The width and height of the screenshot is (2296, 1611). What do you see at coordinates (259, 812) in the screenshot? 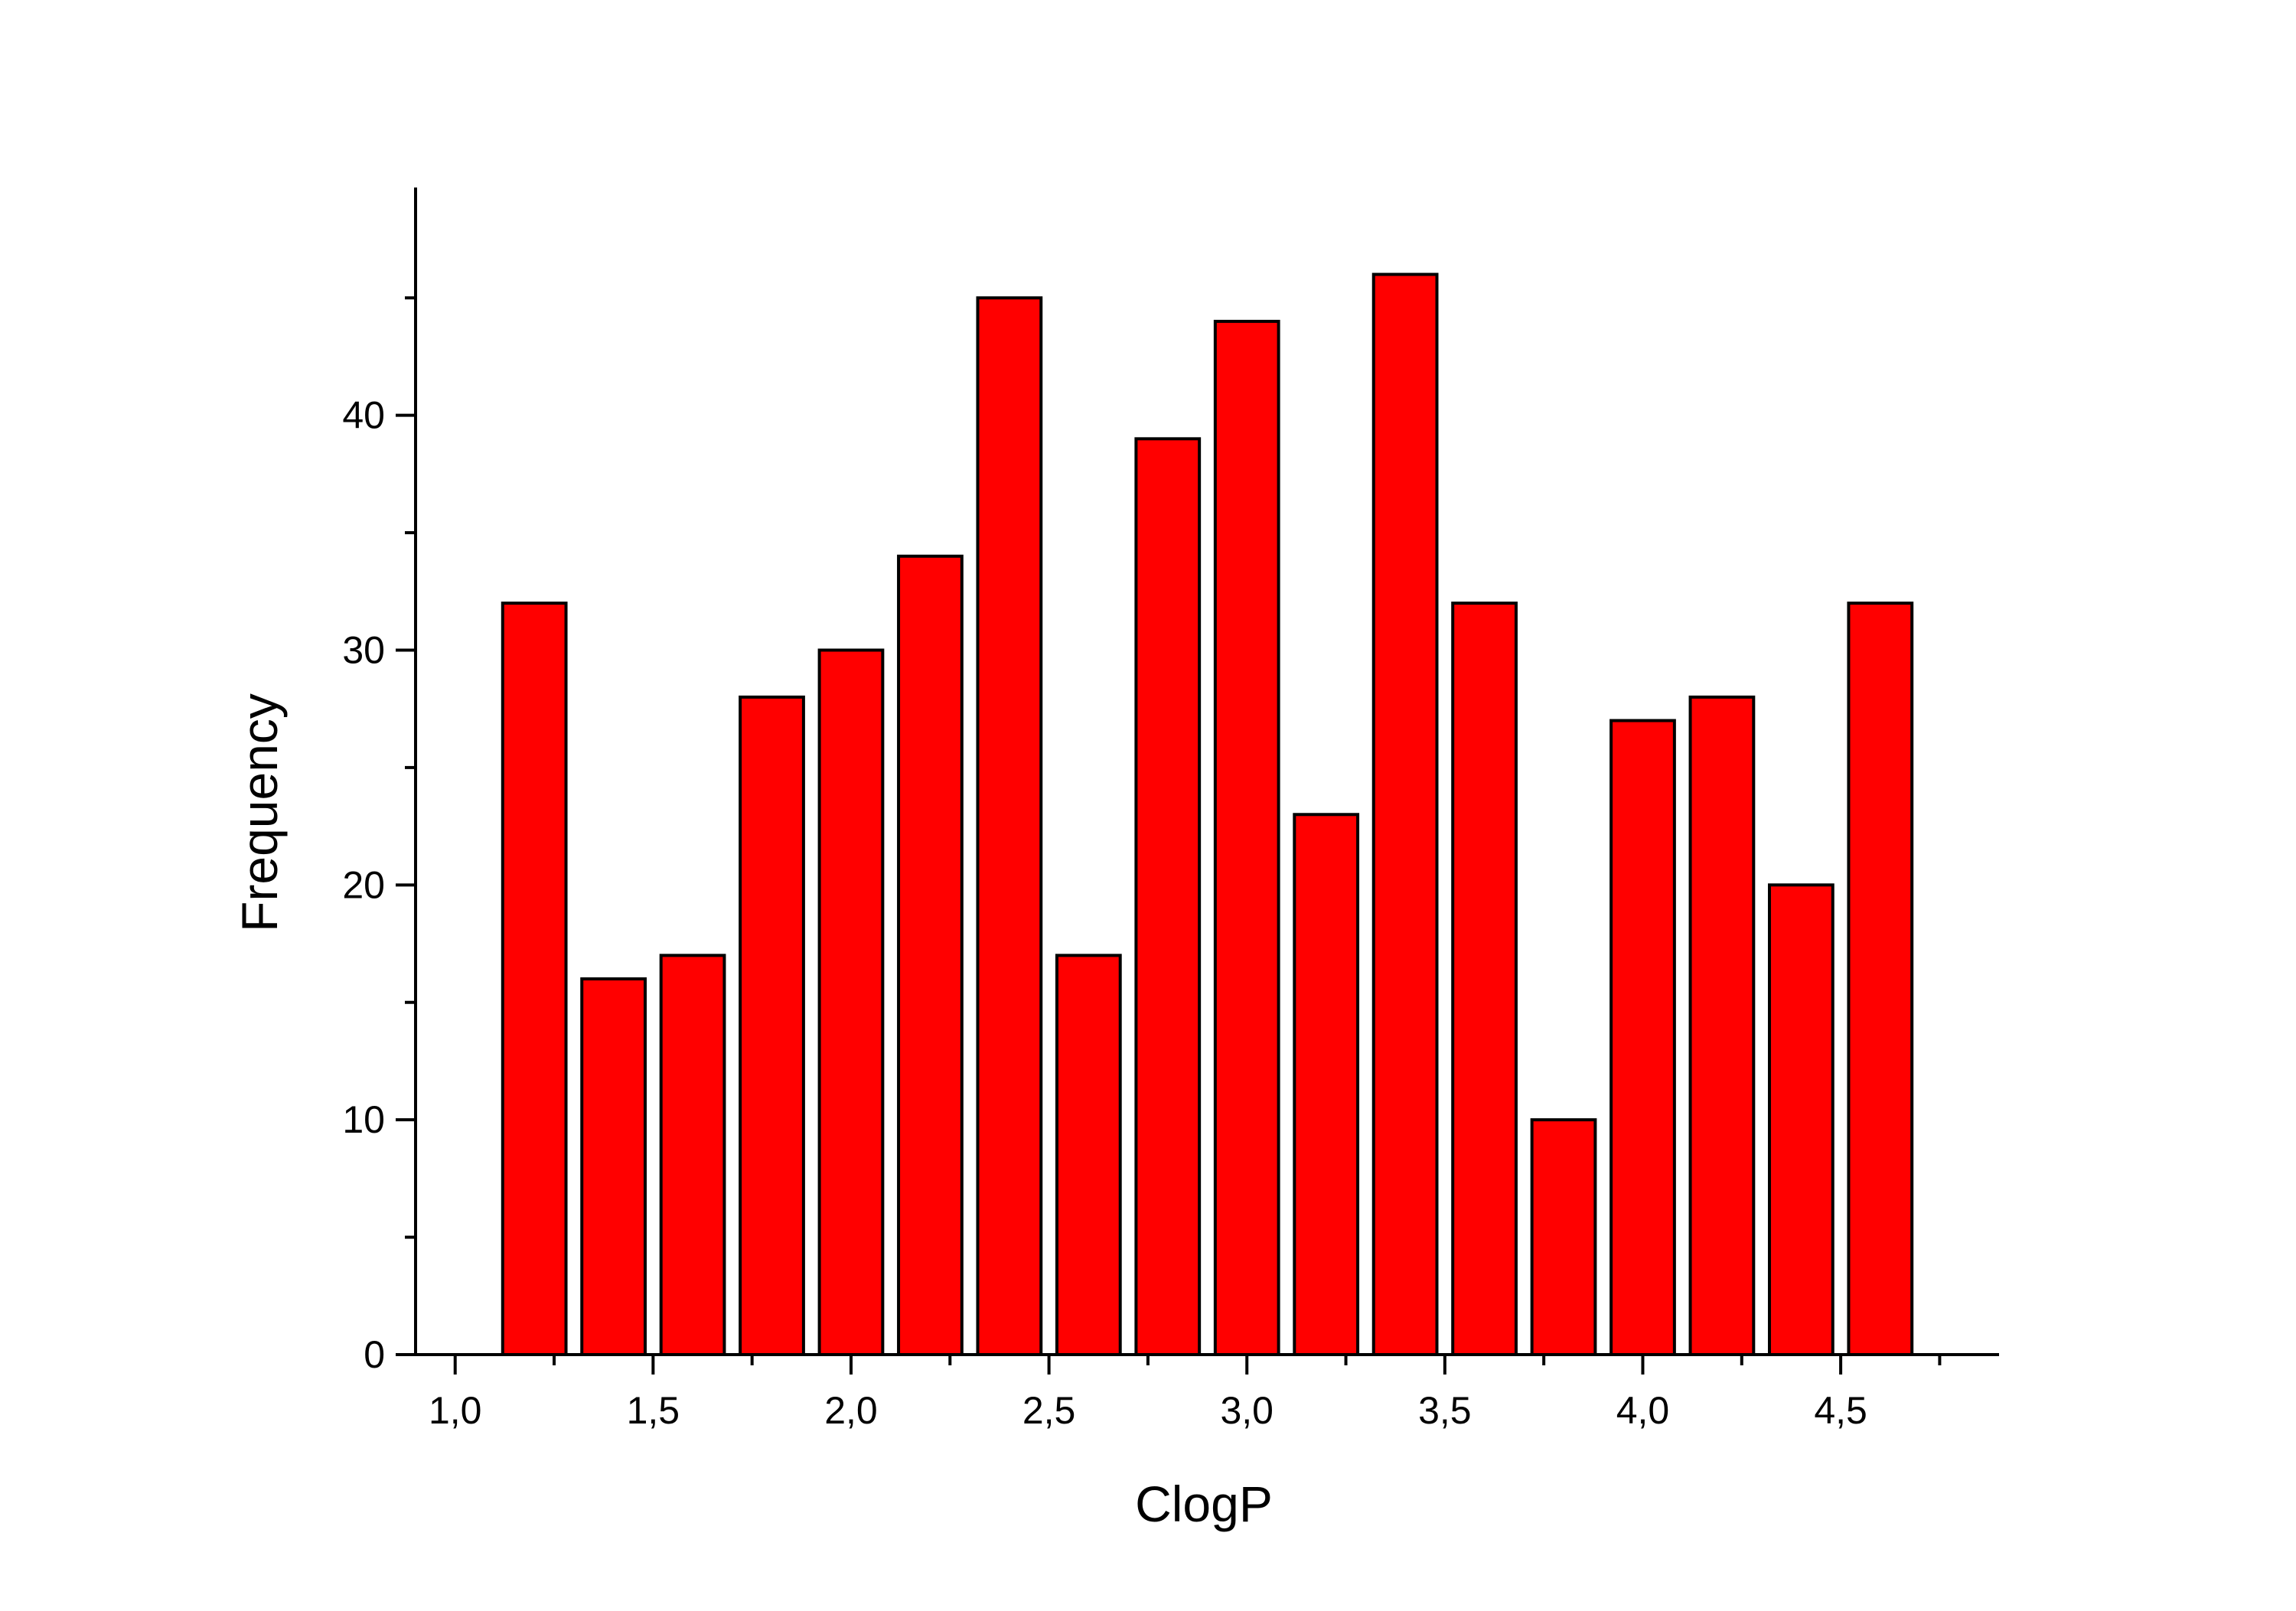
I see `y-axis-title: Frequency` at bounding box center [259, 812].